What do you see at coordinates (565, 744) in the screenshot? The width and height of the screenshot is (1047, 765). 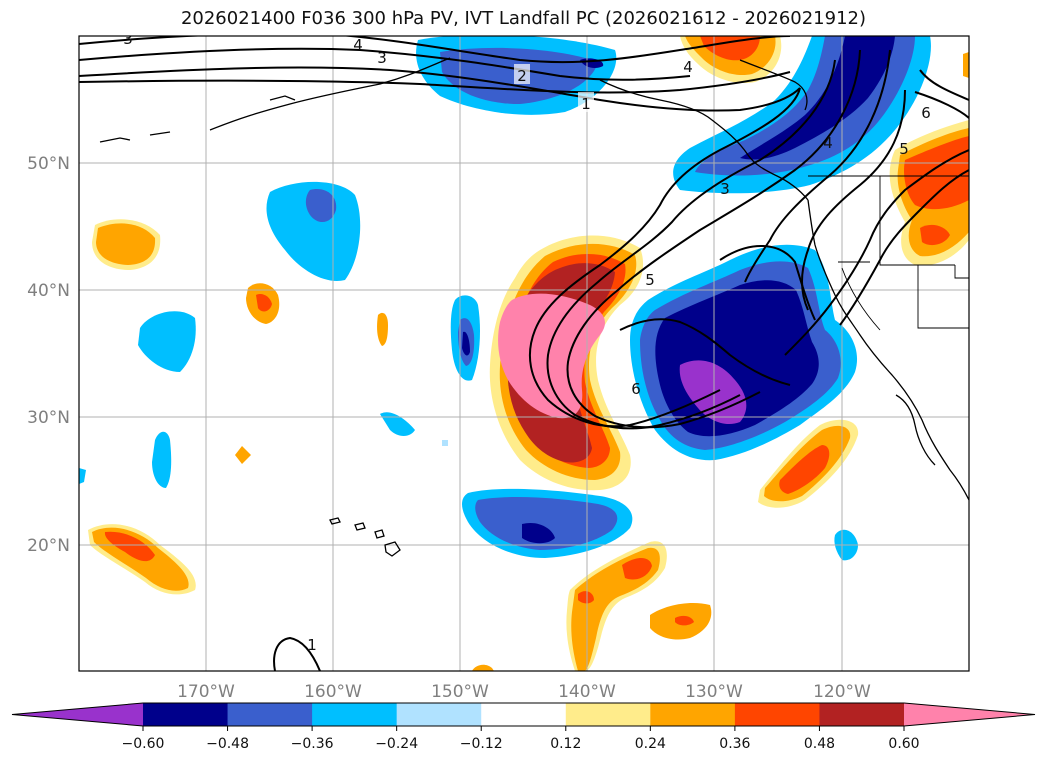 I see `colorbar-tick-label: 0.12` at bounding box center [565, 744].